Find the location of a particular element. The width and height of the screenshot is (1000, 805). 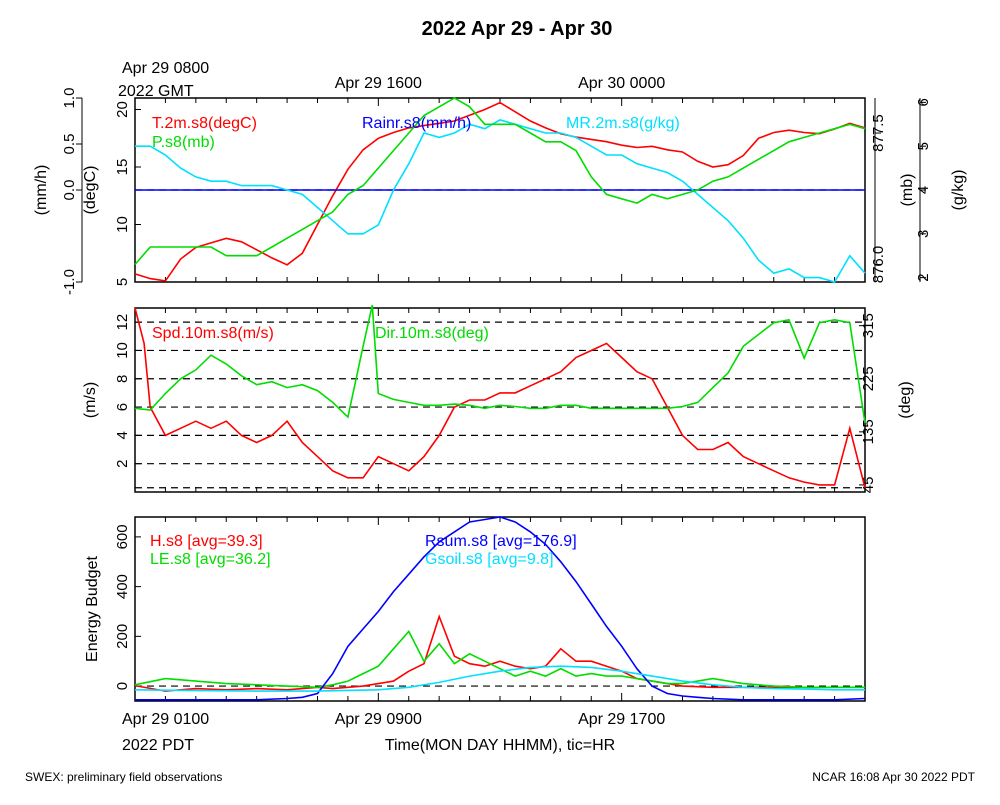

direction-tick-label: 135 is located at coordinates (868, 431).